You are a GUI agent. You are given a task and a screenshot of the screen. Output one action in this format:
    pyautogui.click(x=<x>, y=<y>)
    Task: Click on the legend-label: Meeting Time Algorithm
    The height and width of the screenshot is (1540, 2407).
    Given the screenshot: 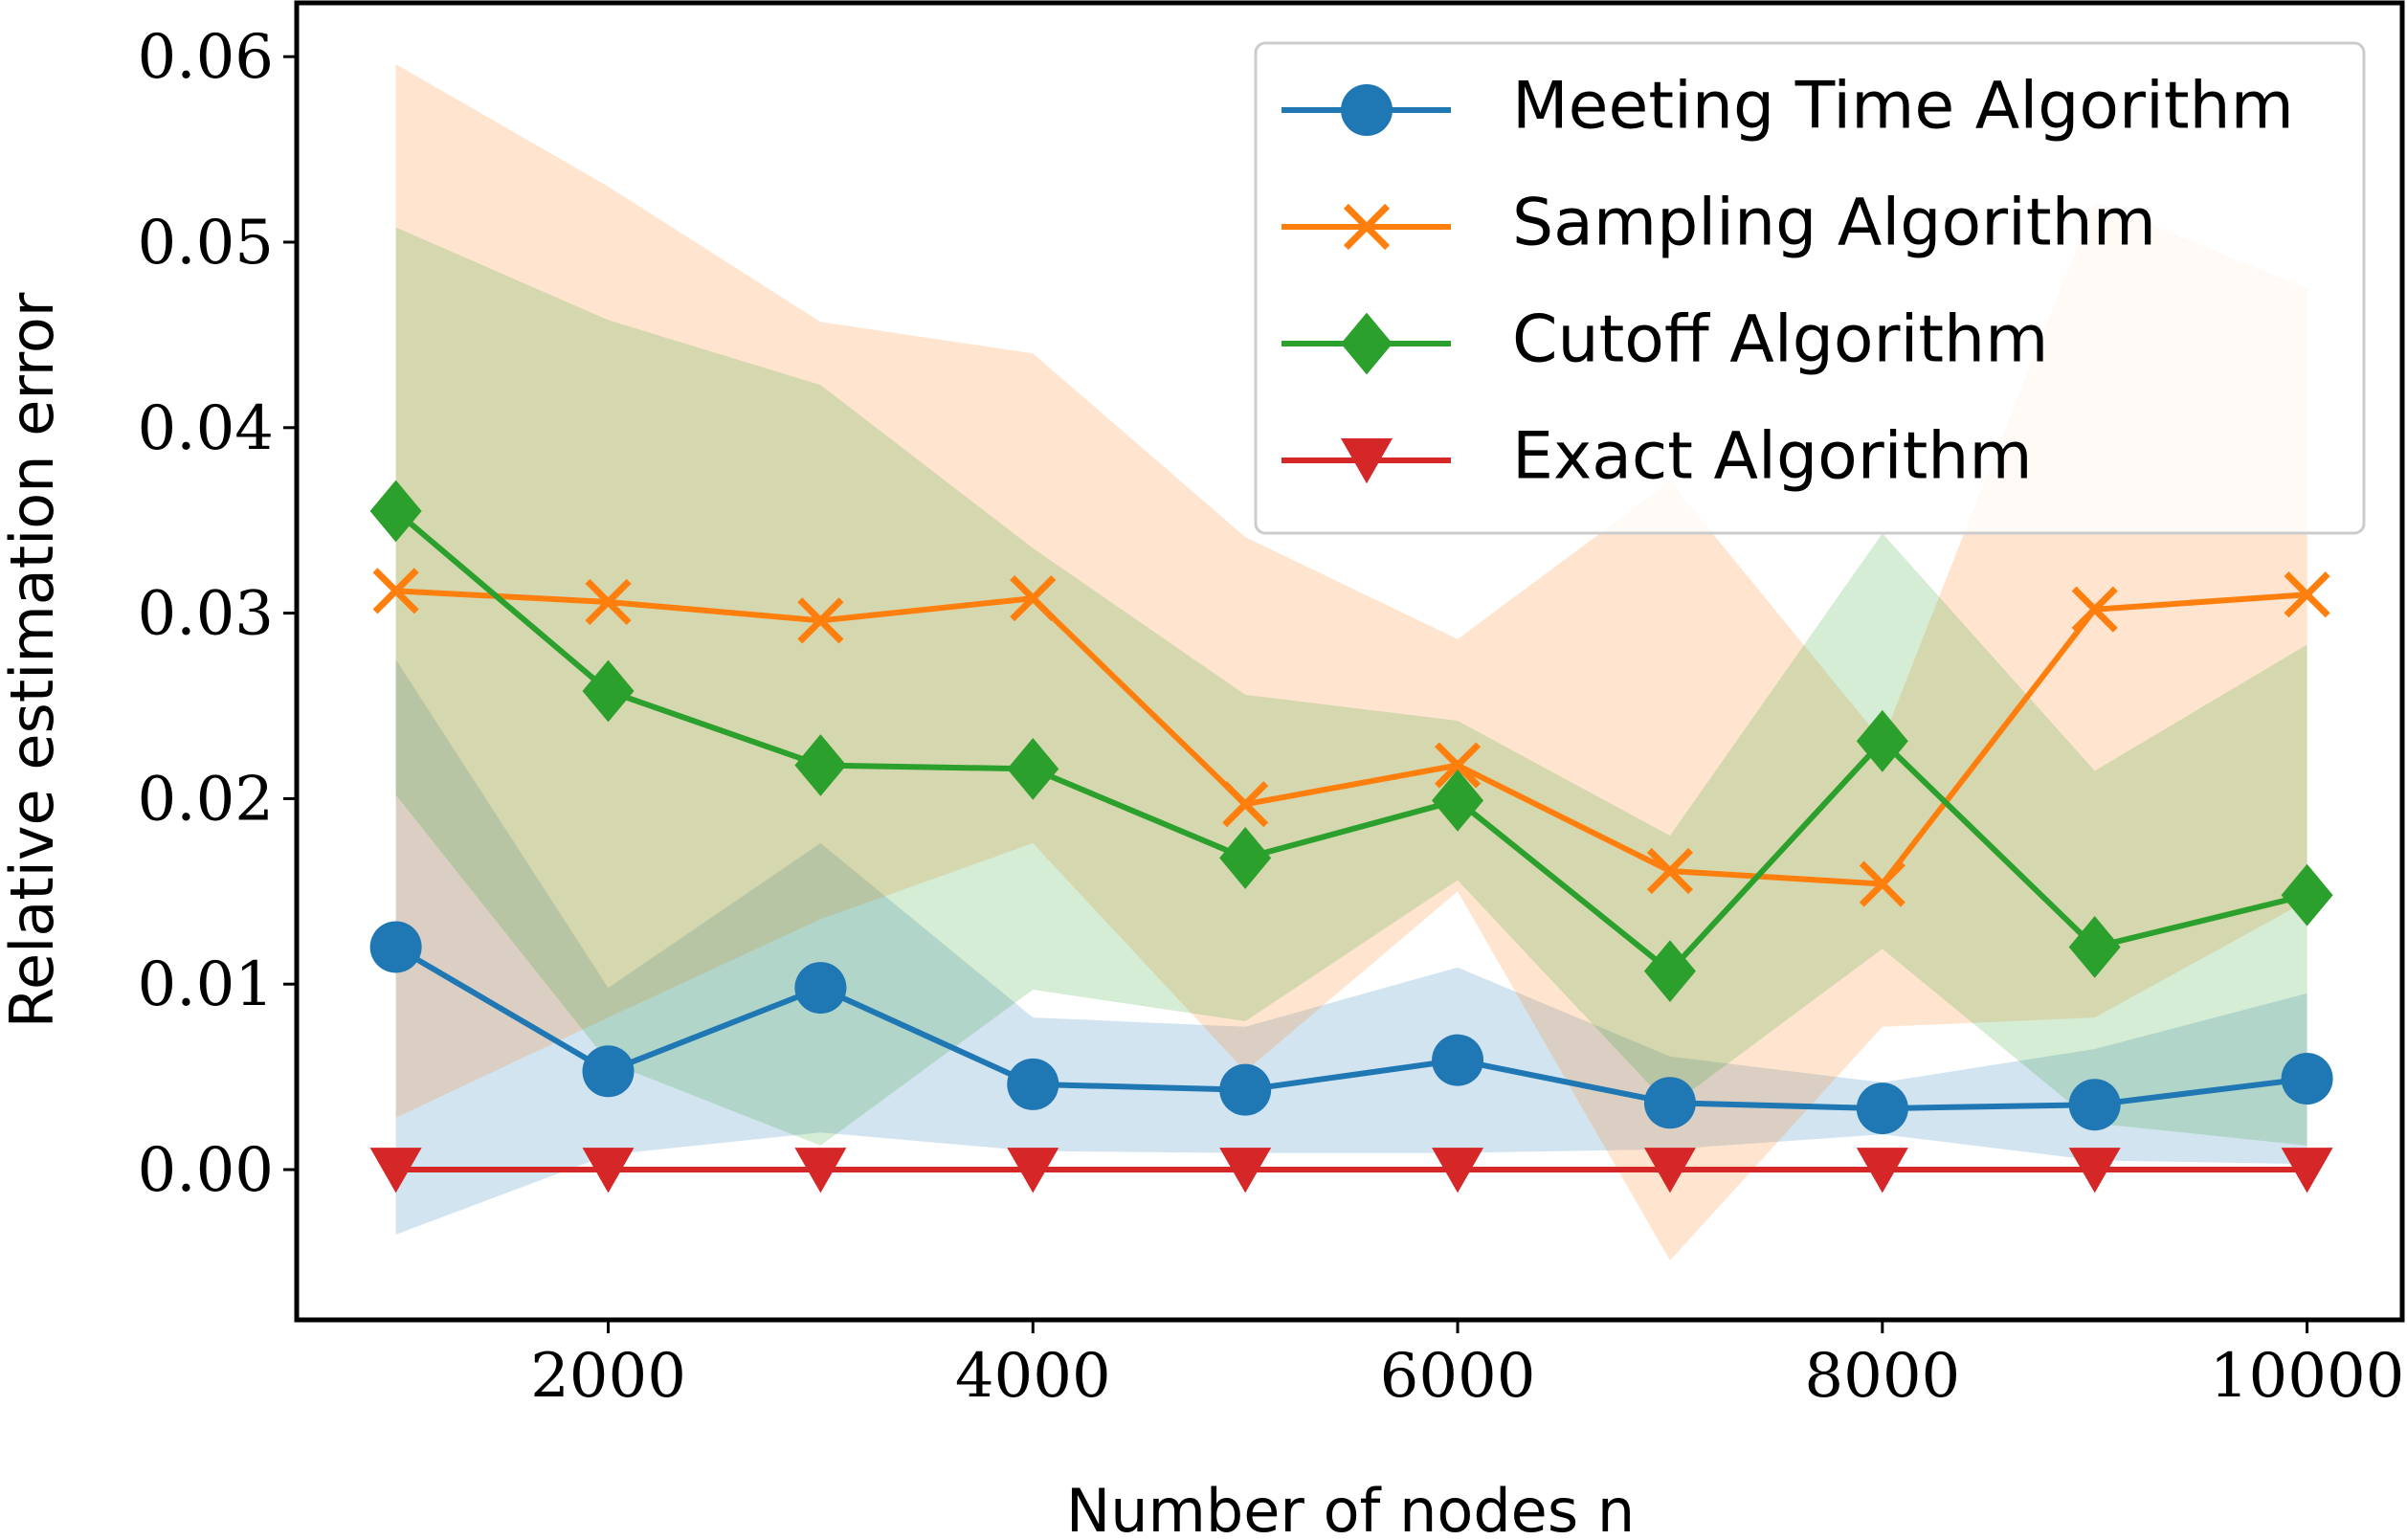 What is the action you would take?
    pyautogui.click(x=1903, y=107)
    